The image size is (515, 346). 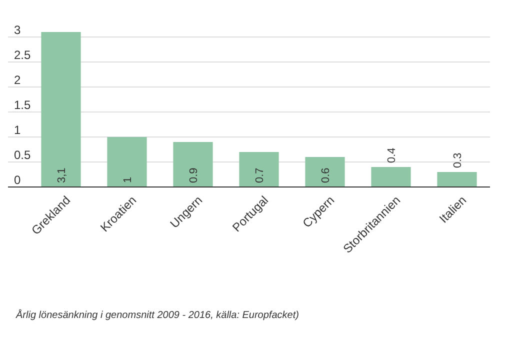 What do you see at coordinates (62, 175) in the screenshot?
I see `data-label: 3,1` at bounding box center [62, 175].